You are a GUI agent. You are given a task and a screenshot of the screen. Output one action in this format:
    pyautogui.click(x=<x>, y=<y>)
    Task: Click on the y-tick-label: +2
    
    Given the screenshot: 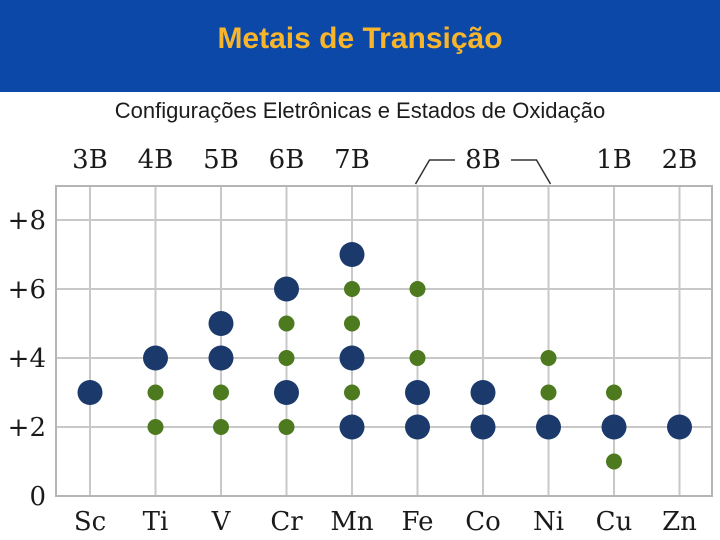 What is the action you would take?
    pyautogui.click(x=27, y=428)
    